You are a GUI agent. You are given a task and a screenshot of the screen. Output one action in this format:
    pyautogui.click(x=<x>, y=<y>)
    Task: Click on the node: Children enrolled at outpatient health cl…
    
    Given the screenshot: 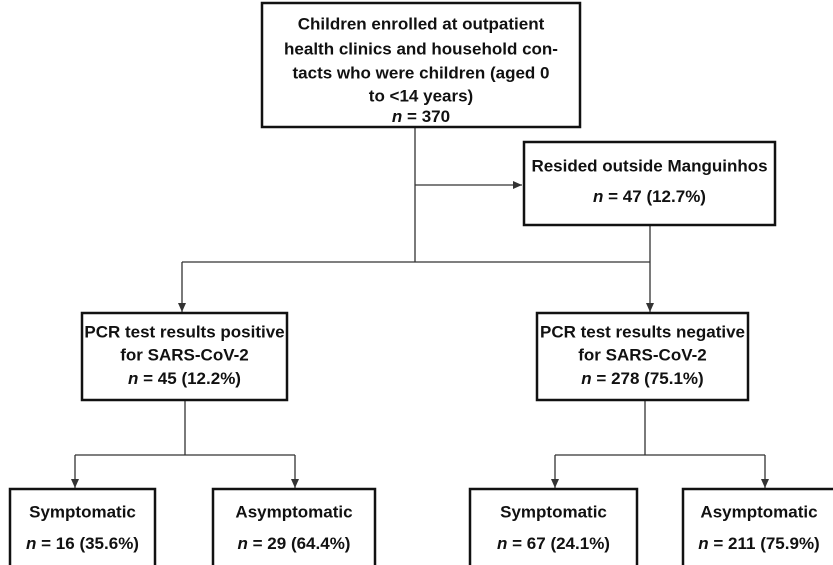 What is the action you would take?
    pyautogui.click(x=421, y=65)
    